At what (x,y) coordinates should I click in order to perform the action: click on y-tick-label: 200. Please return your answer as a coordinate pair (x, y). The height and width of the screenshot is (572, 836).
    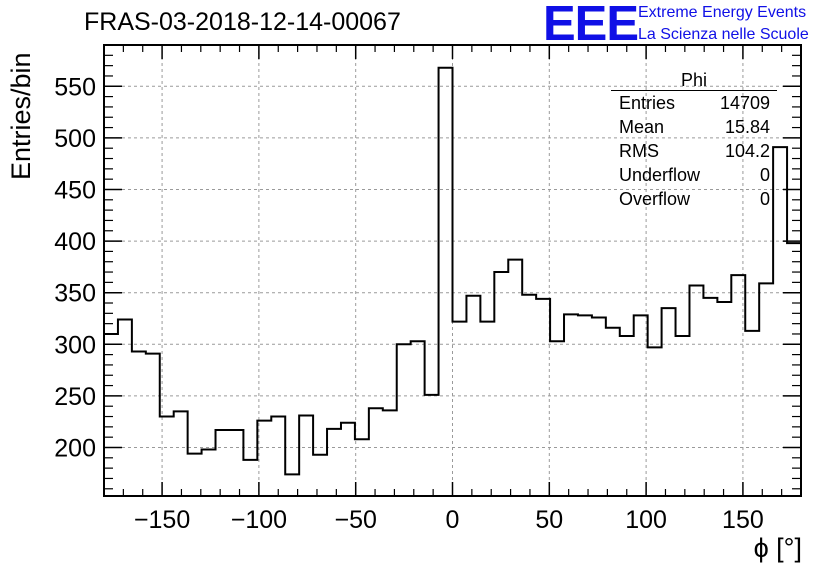
    Looking at the image, I should click on (75, 448).